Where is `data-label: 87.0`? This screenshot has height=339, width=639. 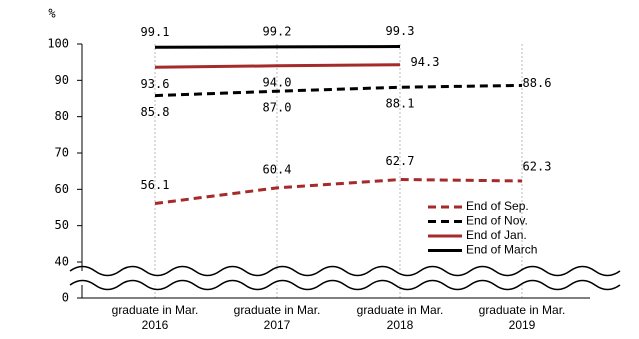 data-label: 87.0 is located at coordinates (277, 108).